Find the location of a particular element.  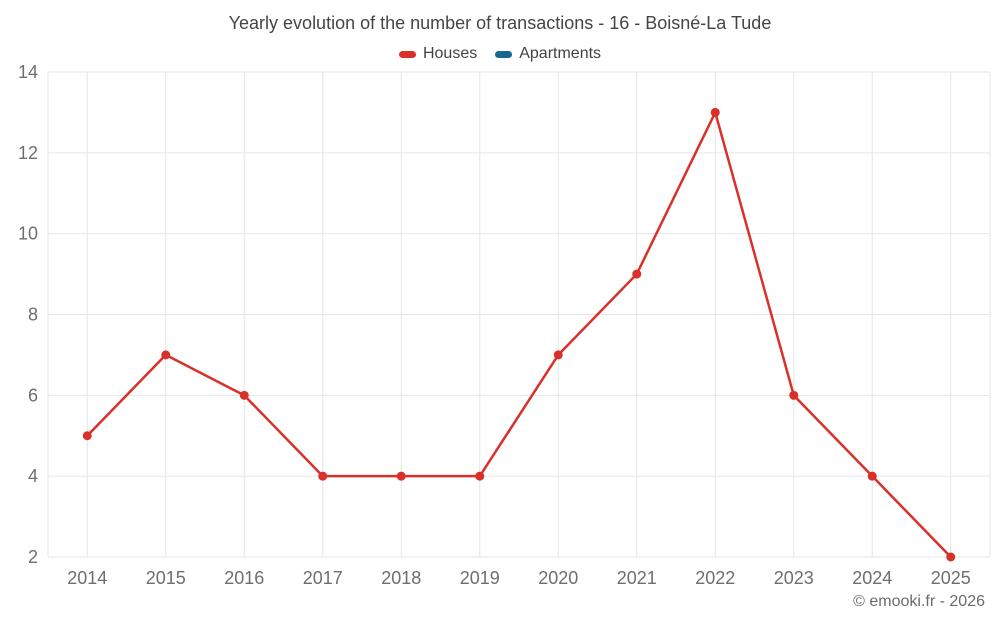

data-point-houses-2015 is located at coordinates (166, 355).